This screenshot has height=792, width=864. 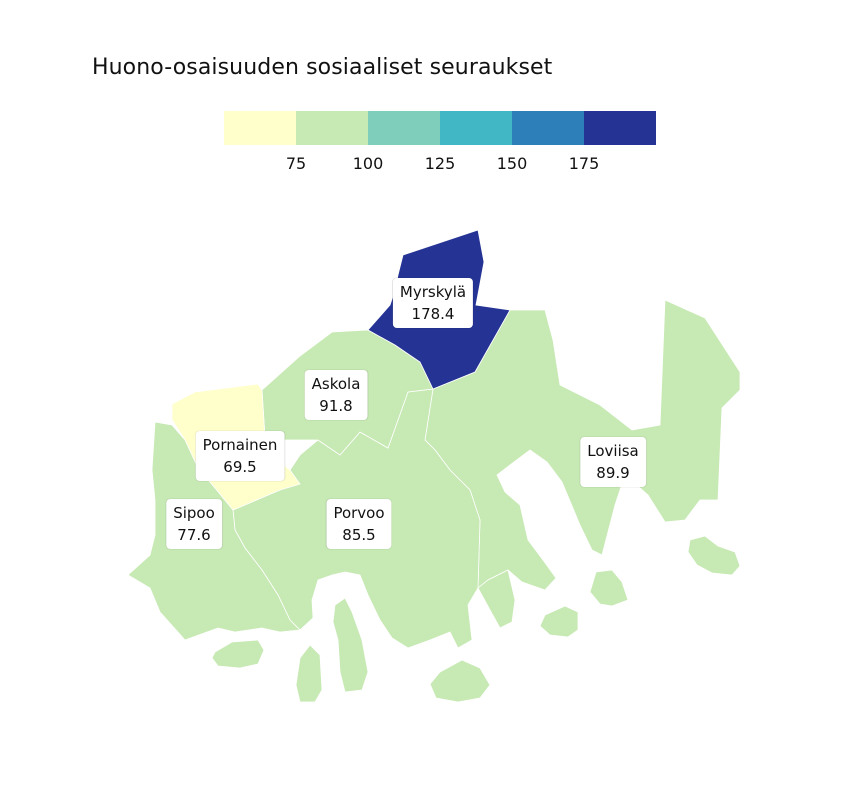 What do you see at coordinates (336, 384) in the screenshot?
I see `region-name: Askola` at bounding box center [336, 384].